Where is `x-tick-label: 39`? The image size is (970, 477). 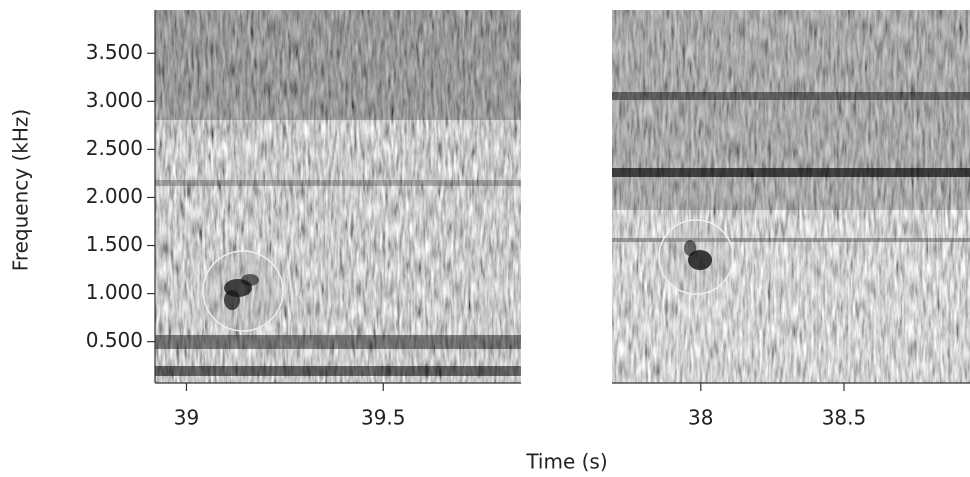 x-tick-label: 39 is located at coordinates (186, 418).